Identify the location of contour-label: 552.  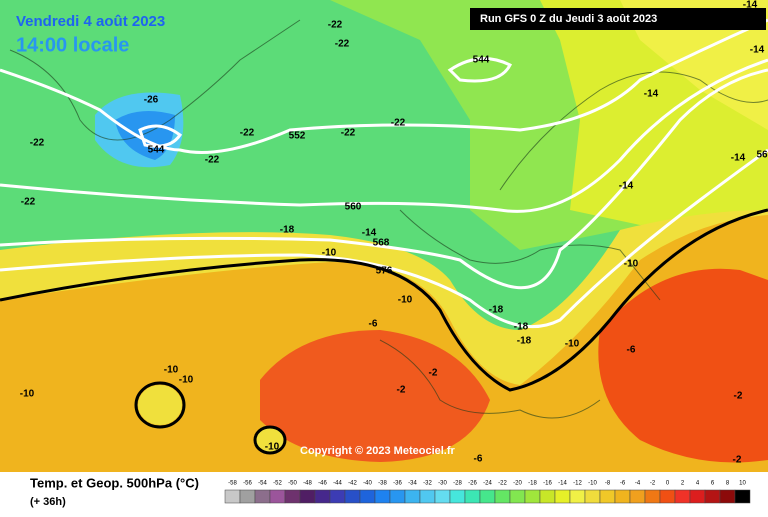
(297, 136).